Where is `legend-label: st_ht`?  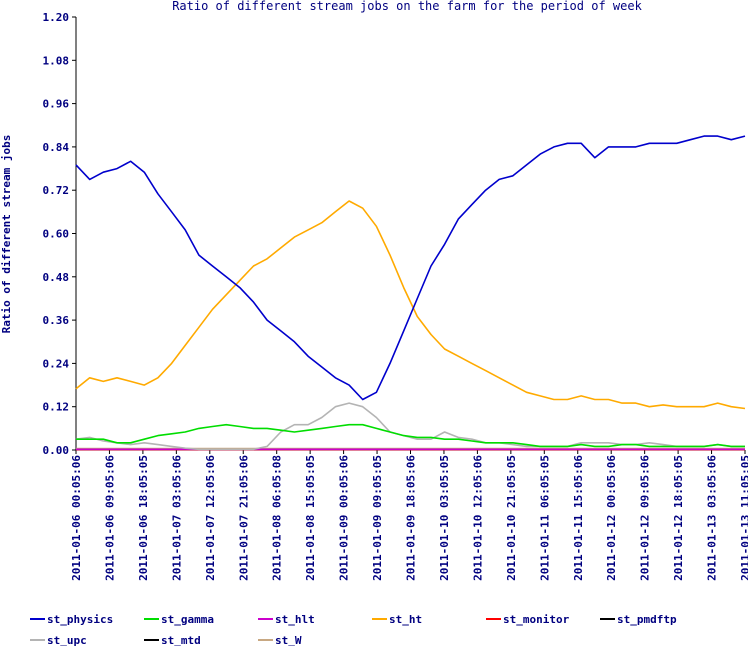 legend-label: st_ht is located at coordinates (405, 619).